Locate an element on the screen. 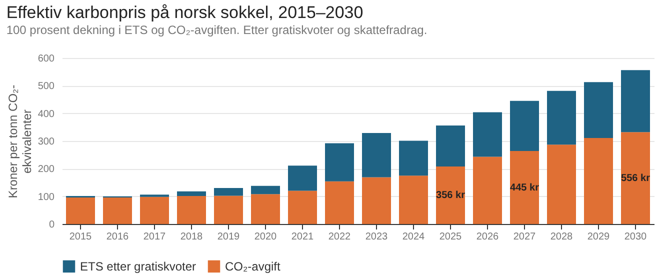 The width and height of the screenshot is (664, 277). x-tick-label: 2018 is located at coordinates (192, 237).